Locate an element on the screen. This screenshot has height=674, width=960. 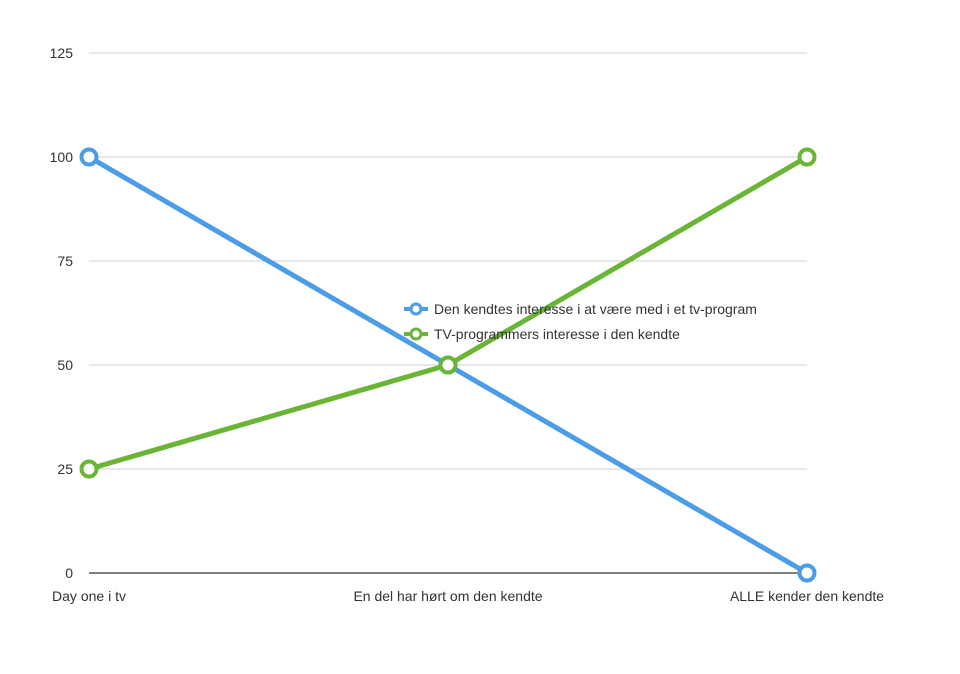
legend-label: TV-programmers interesse i den kendte is located at coordinates (557, 334).